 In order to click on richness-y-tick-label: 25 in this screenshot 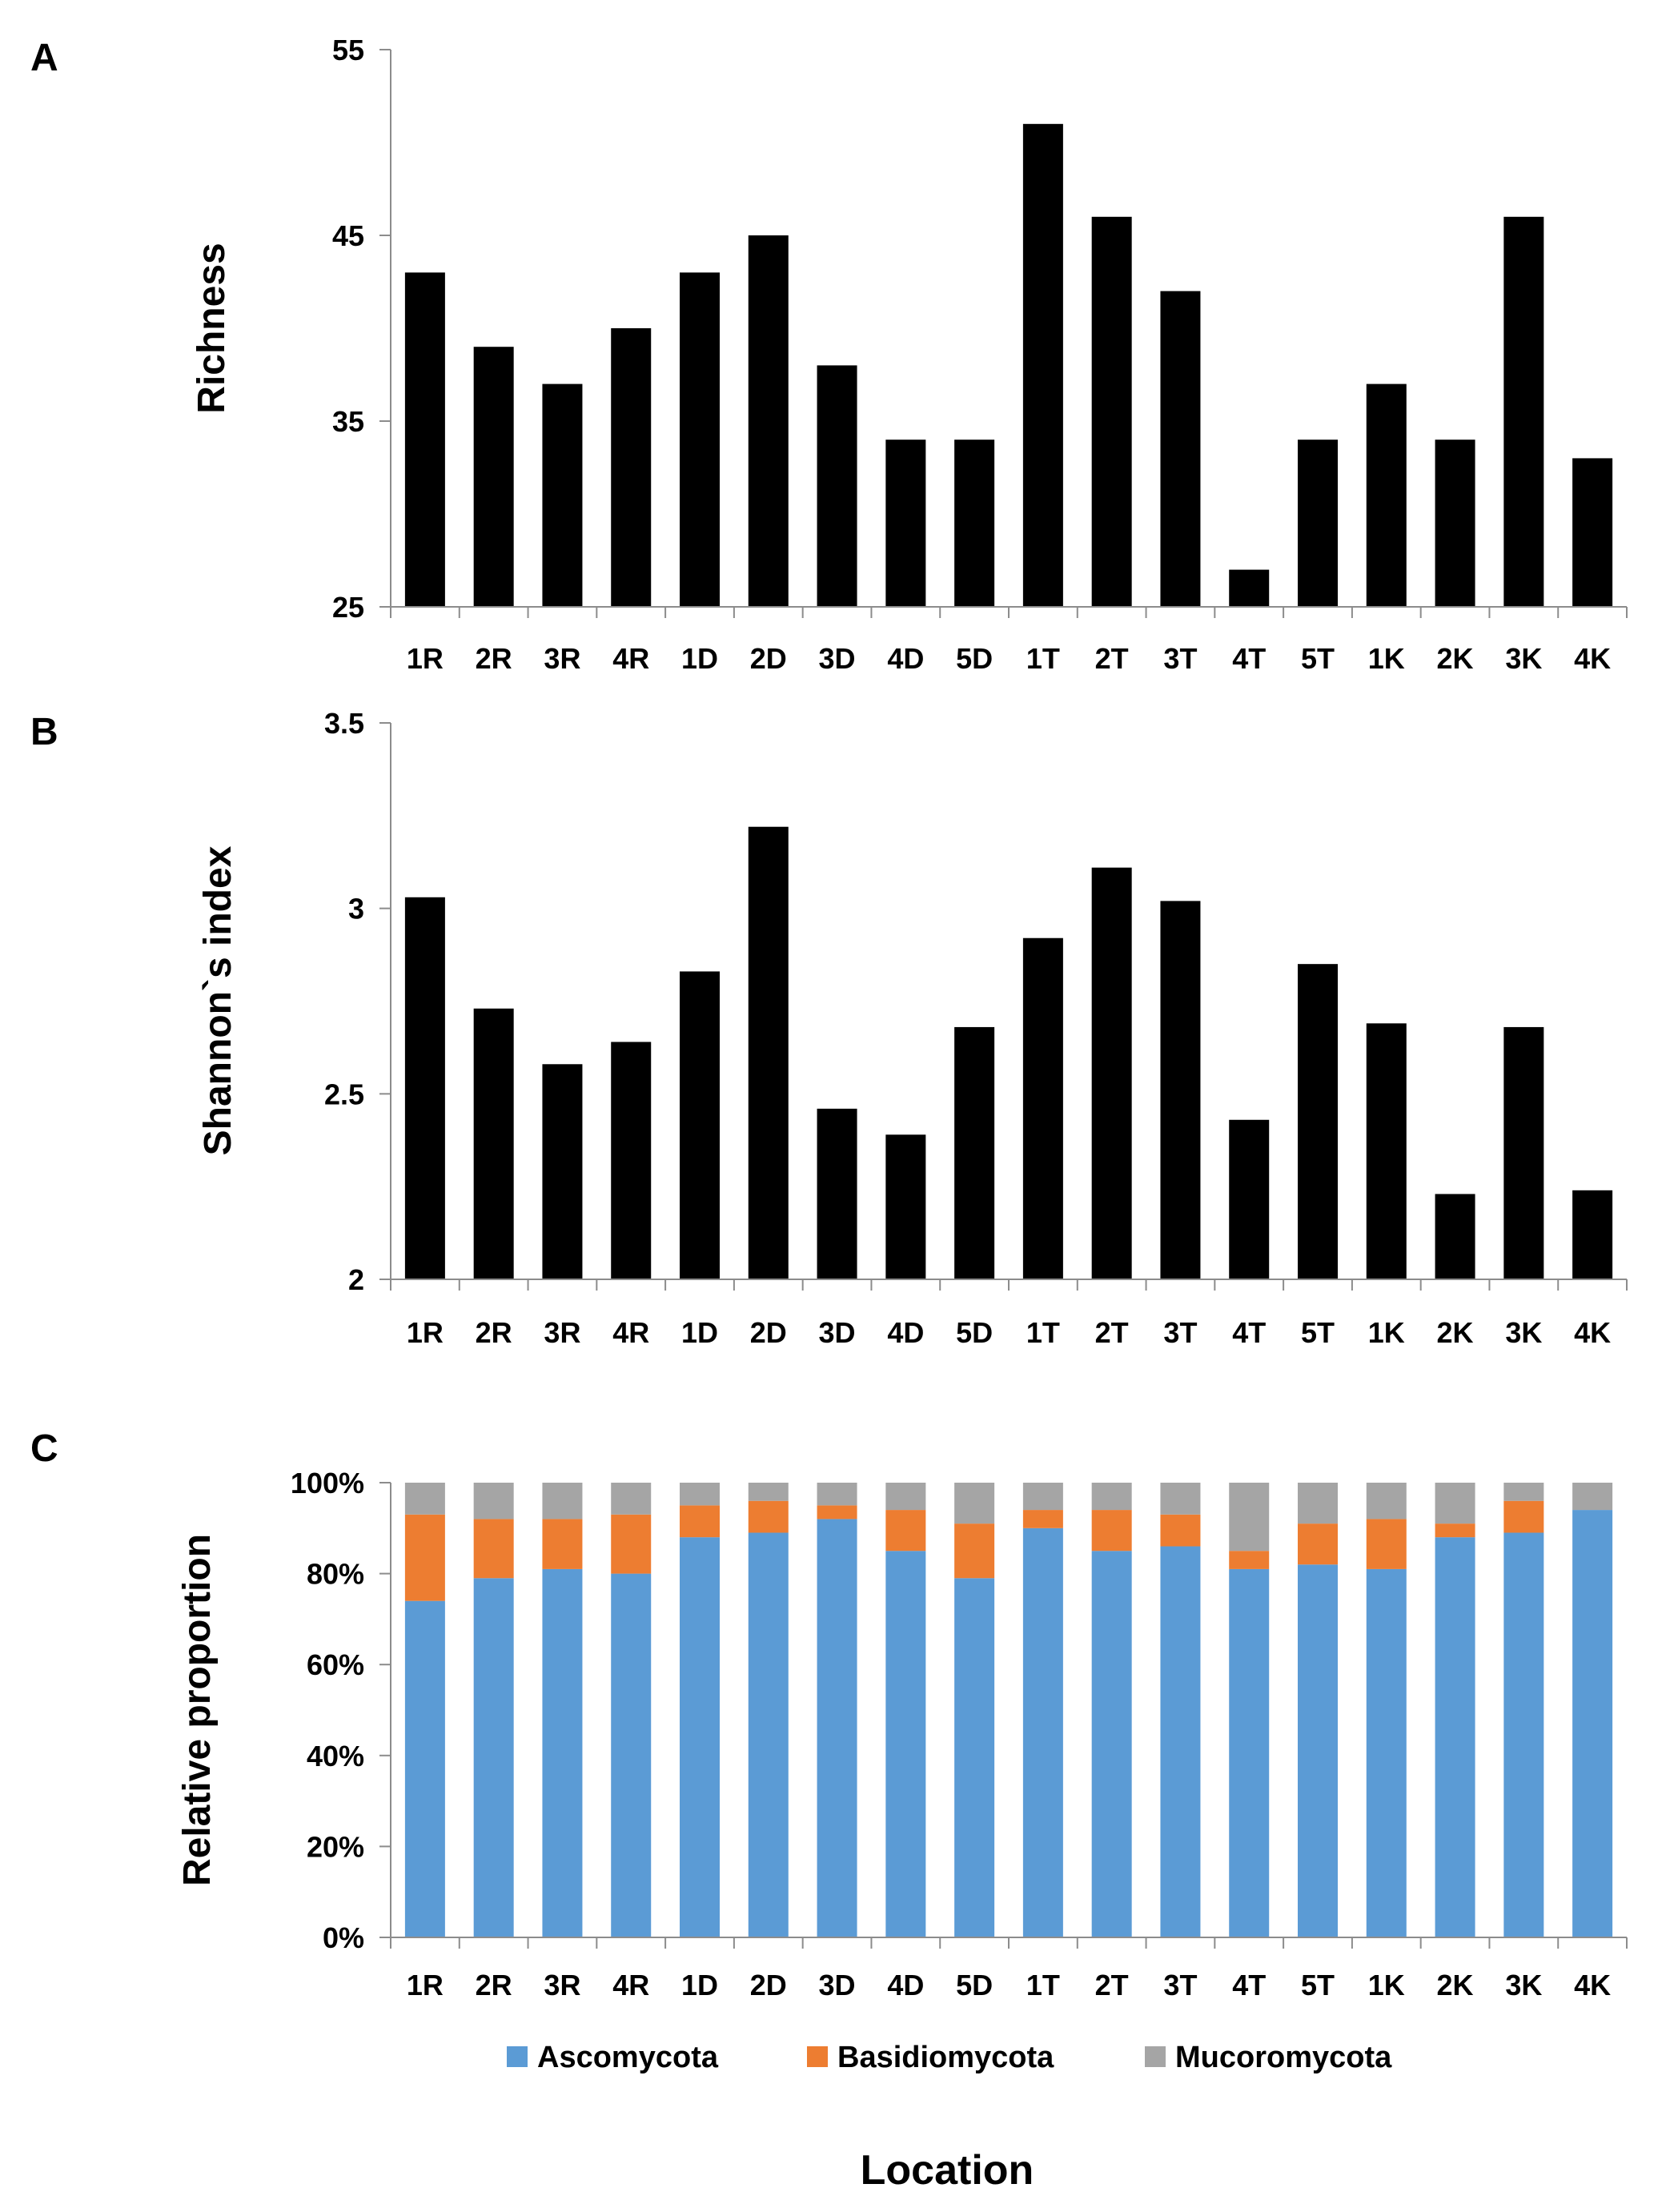, I will do `click(348, 608)`.